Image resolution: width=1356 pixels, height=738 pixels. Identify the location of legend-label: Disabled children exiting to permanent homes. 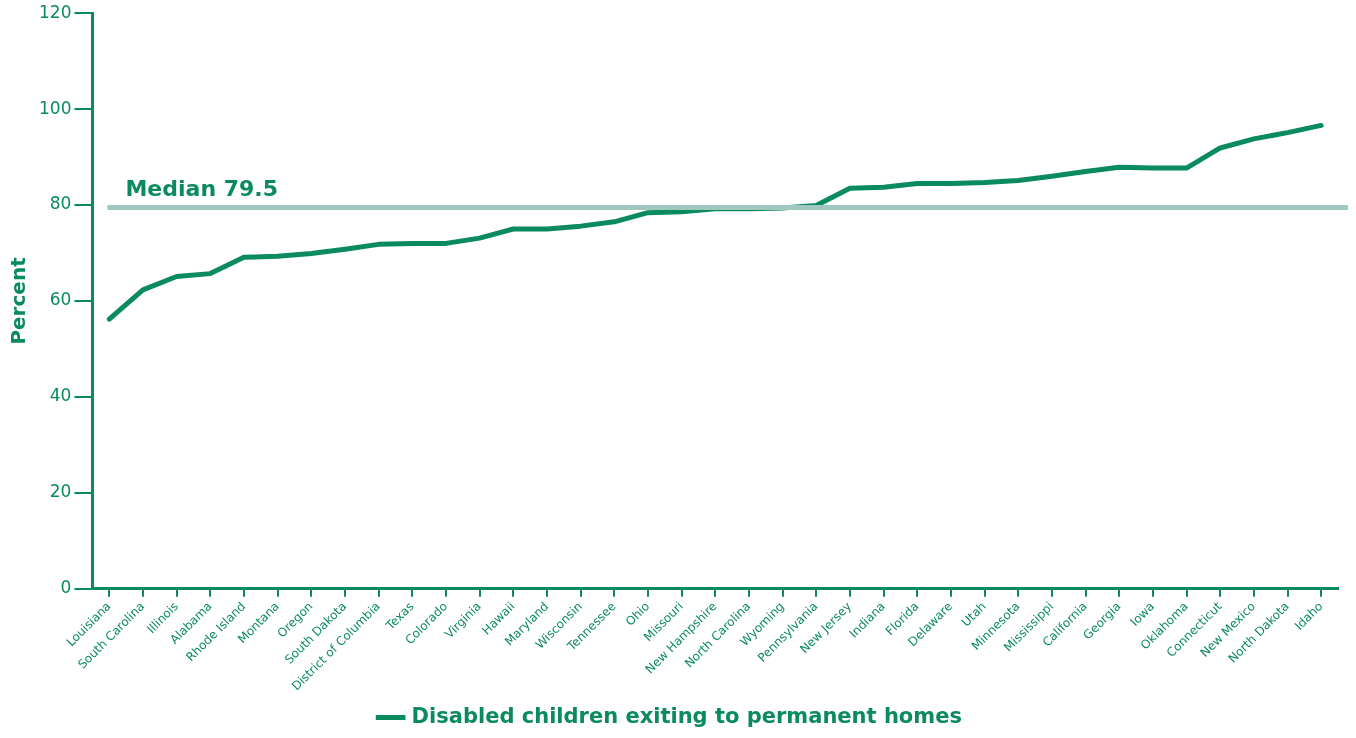
(686, 715).